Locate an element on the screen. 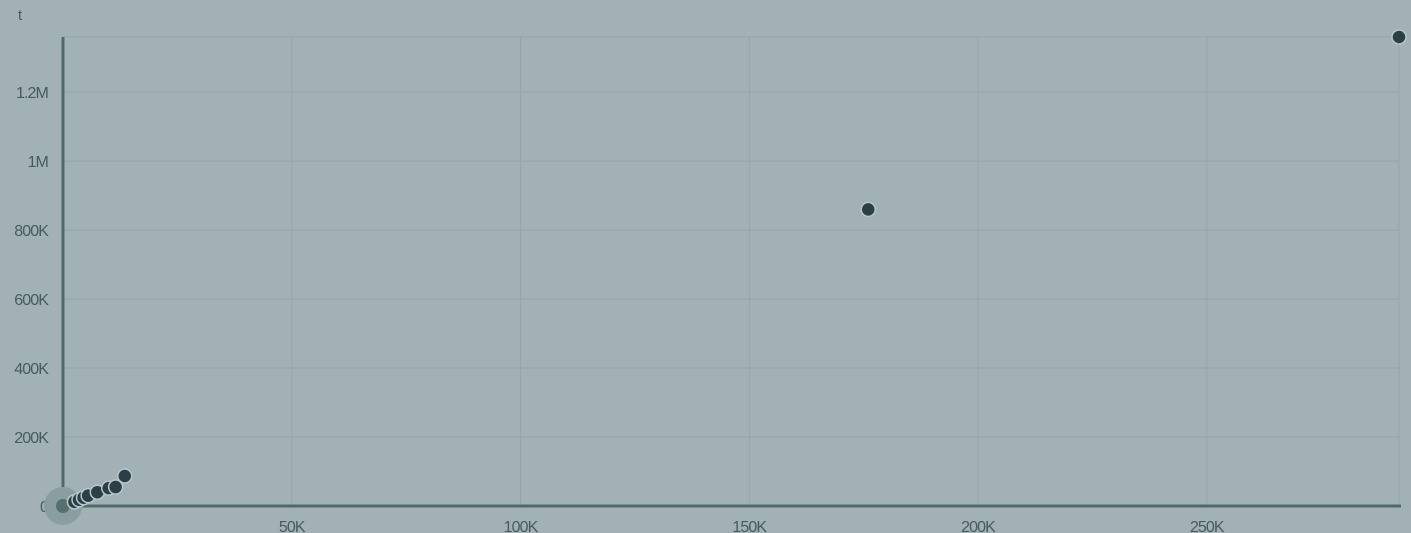  y-tick-label: 1.2M is located at coordinates (32, 93).